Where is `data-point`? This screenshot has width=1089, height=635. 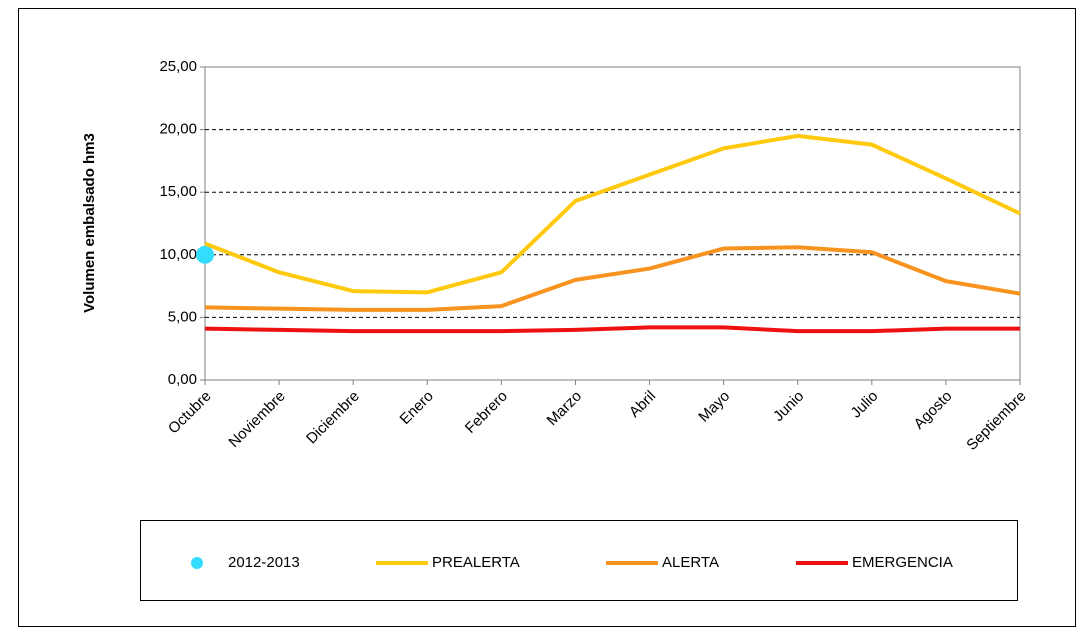
data-point is located at coordinates (205, 254).